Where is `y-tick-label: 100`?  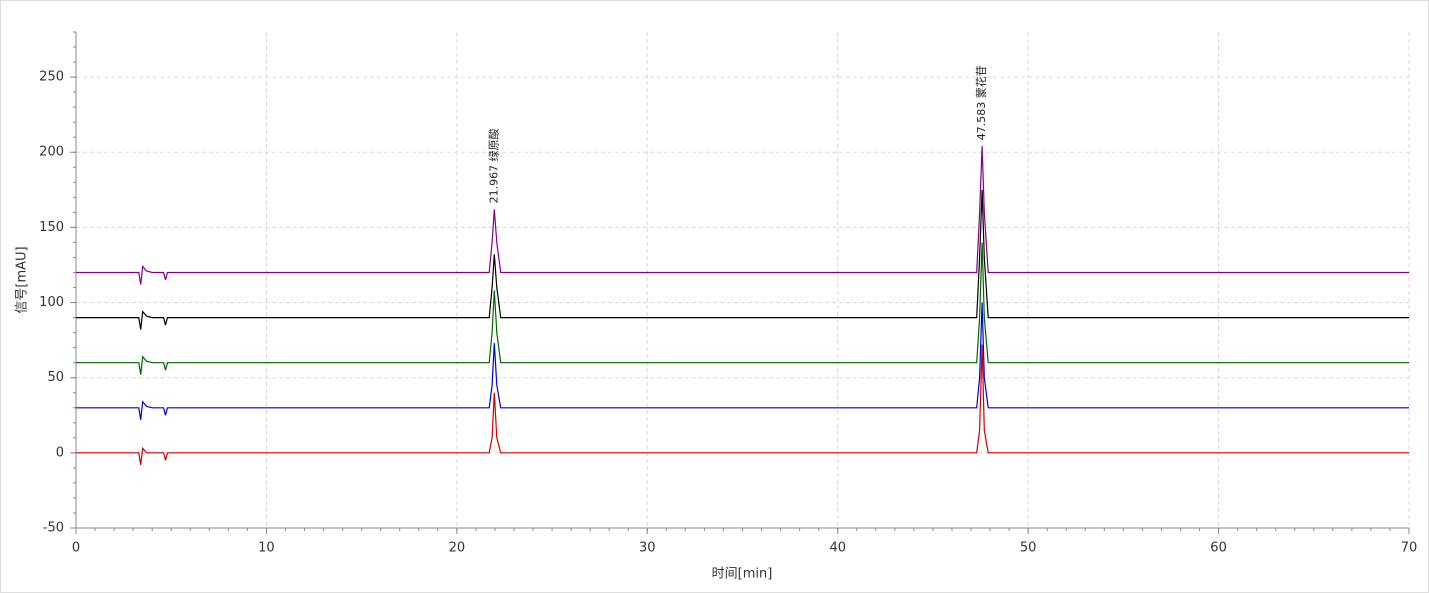 y-tick-label: 100 is located at coordinates (51, 302).